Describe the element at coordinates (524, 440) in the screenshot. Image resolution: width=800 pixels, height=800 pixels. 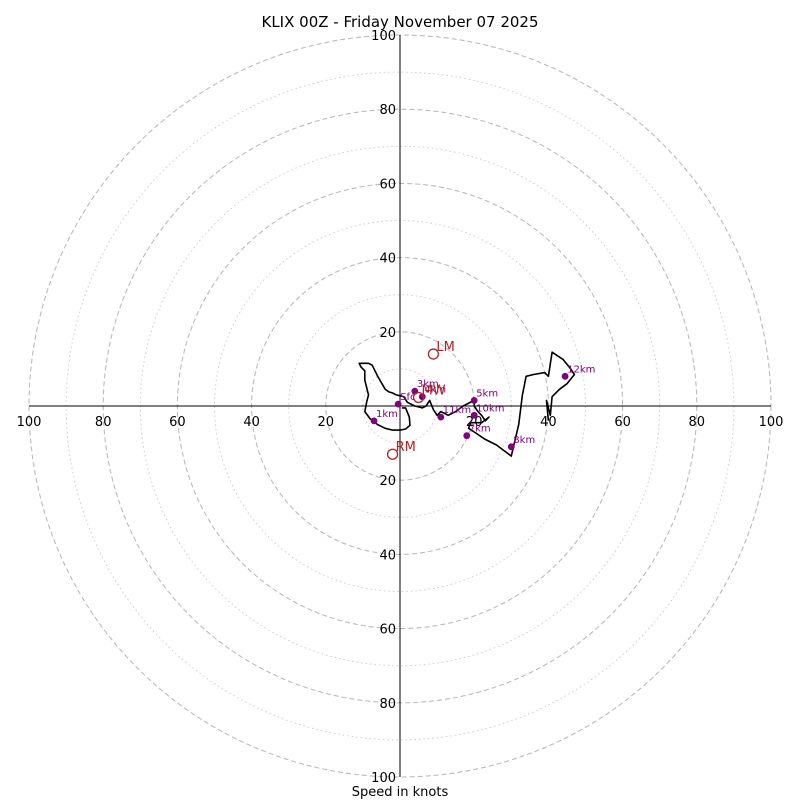
I see `height-marker-label: 8km` at that location.